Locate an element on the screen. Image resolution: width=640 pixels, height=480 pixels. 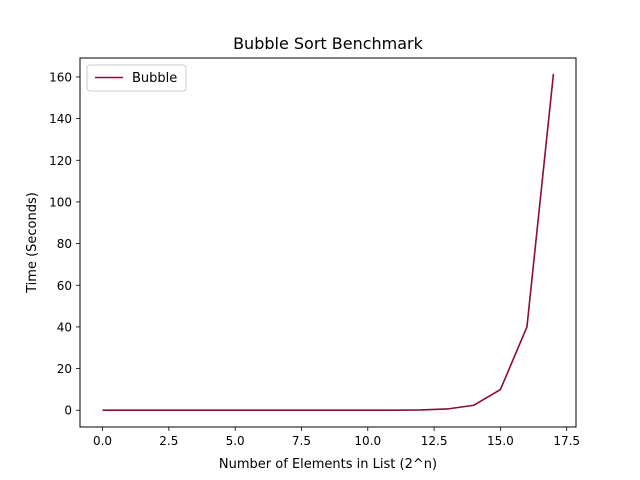
legend-label: Bubble is located at coordinates (154, 78).